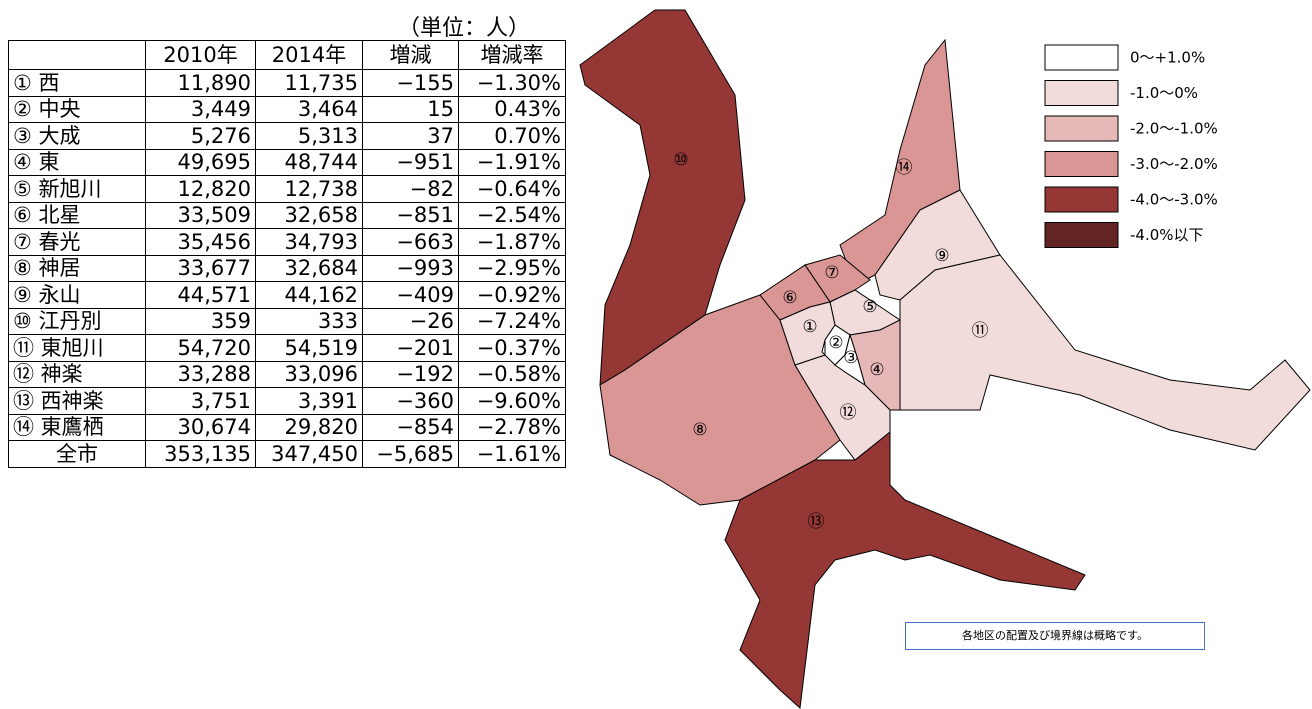 This screenshot has width=1312, height=709. Describe the element at coordinates (410, 162) in the screenshot. I see `table-cell: −951` at that location.